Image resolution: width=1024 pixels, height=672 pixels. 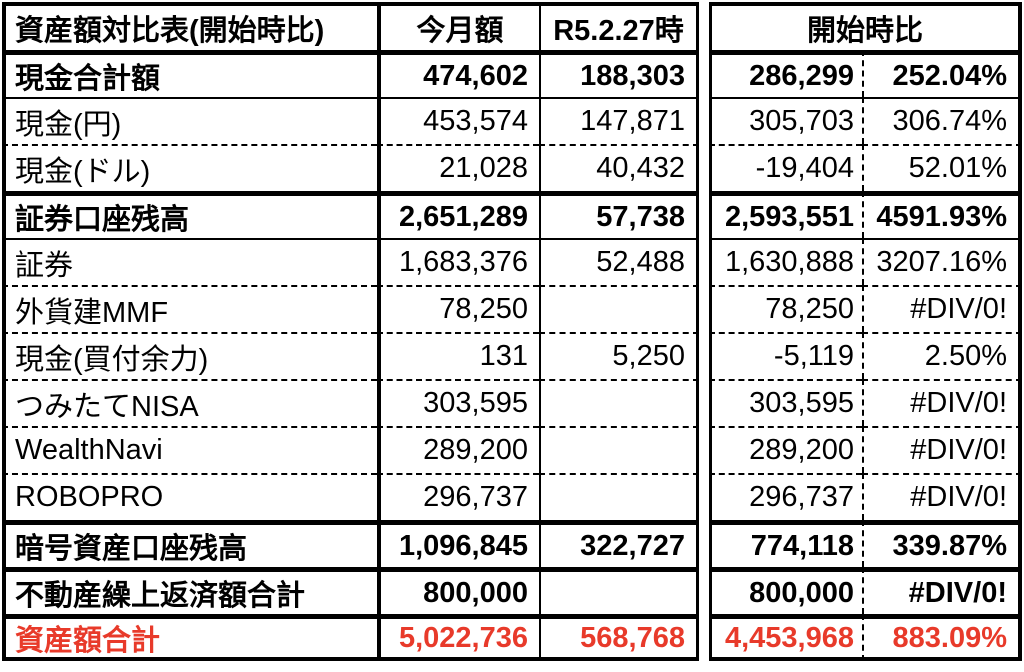 I want to click on cell-percent: 3207.16%, so click(x=942, y=261).